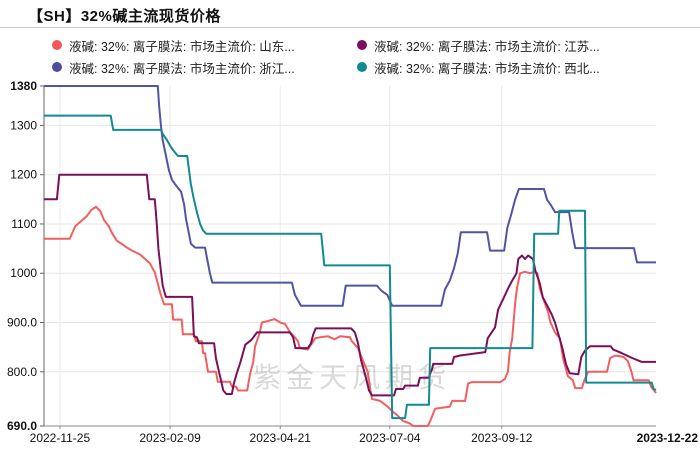 Image resolution: width=700 pixels, height=456 pixels. I want to click on page-title: 【SH】32%碱主流现货价格, so click(124, 16).